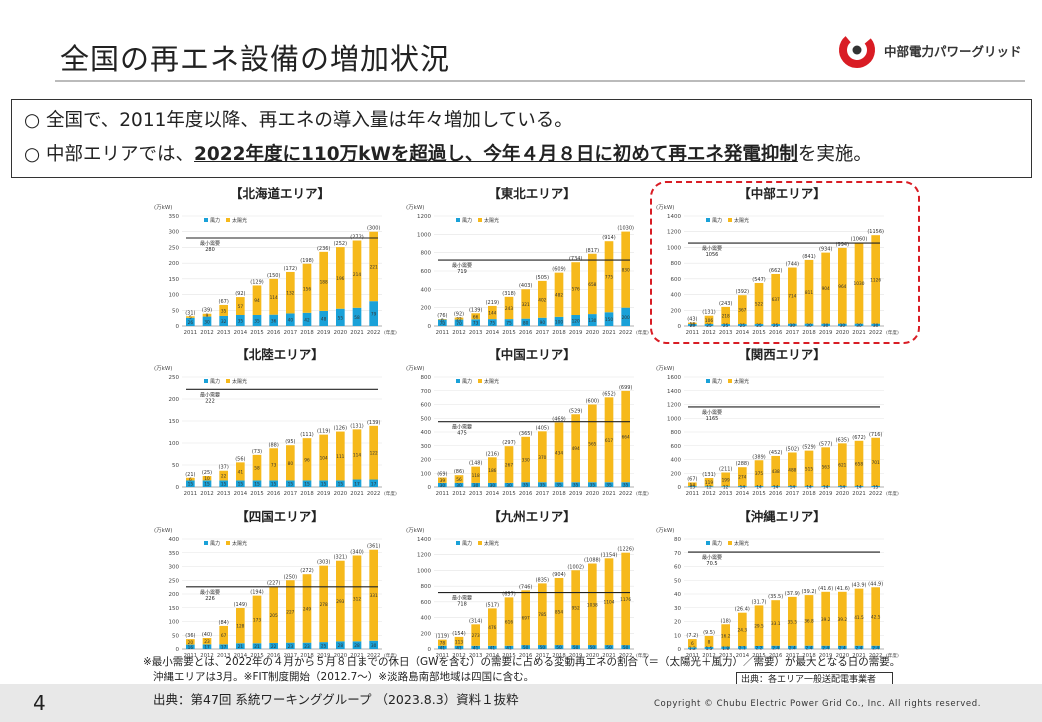  Describe the element at coordinates (477, 543) in the screenshot. I see `legend: 風力 太陽光` at that location.